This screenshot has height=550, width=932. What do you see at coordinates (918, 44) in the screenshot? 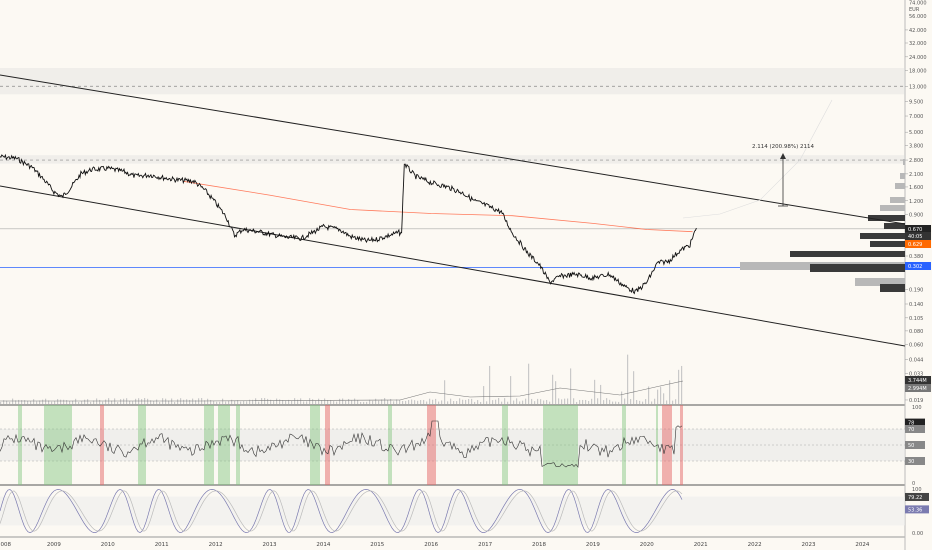
I see `price-tick-label: 32.000` at bounding box center [918, 44].